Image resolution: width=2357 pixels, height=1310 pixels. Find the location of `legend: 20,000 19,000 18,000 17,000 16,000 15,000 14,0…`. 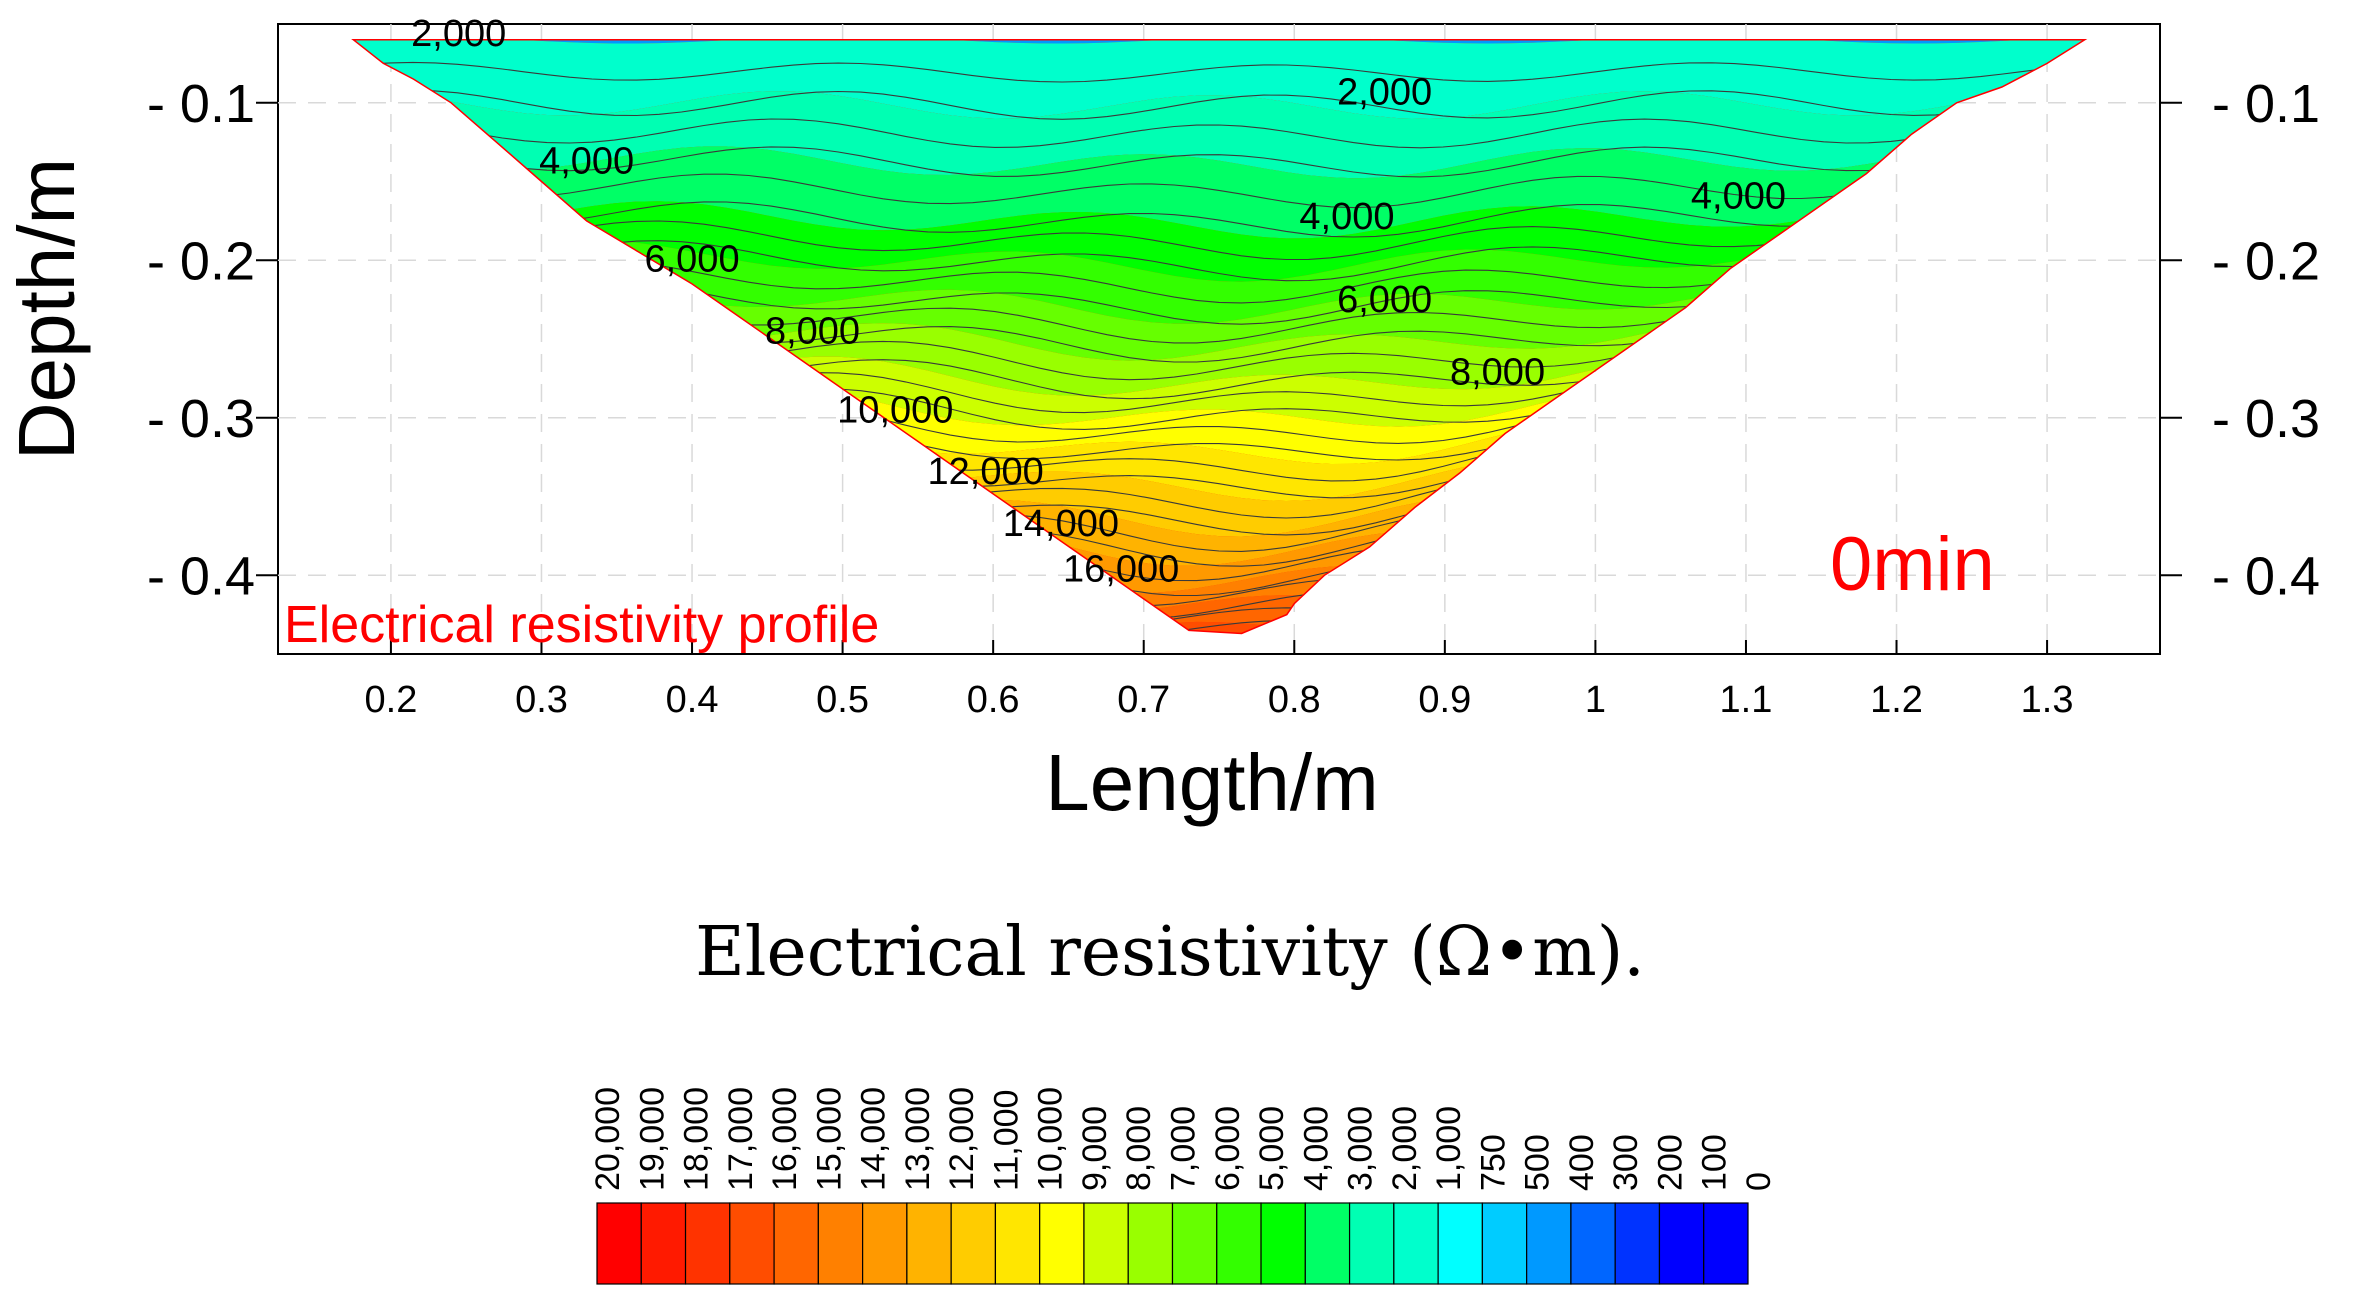

legend: 20,000 19,000 18,000 17,000 16,000 15,000 14,0… is located at coordinates (1183, 1186).